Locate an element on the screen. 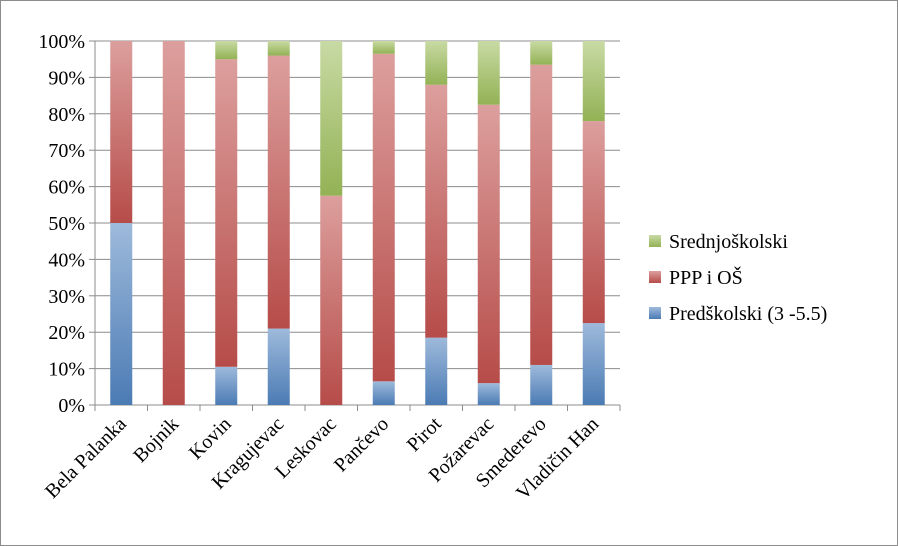 The width and height of the screenshot is (898, 546). y-tick-label: 10% is located at coordinates (66, 370).